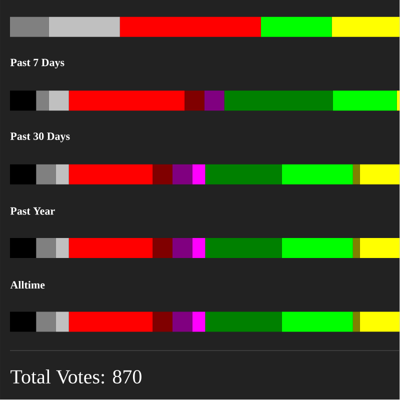 Image resolution: width=400 pixels, height=400 pixels. I want to click on y-tick-label: Past Year, so click(32, 211).